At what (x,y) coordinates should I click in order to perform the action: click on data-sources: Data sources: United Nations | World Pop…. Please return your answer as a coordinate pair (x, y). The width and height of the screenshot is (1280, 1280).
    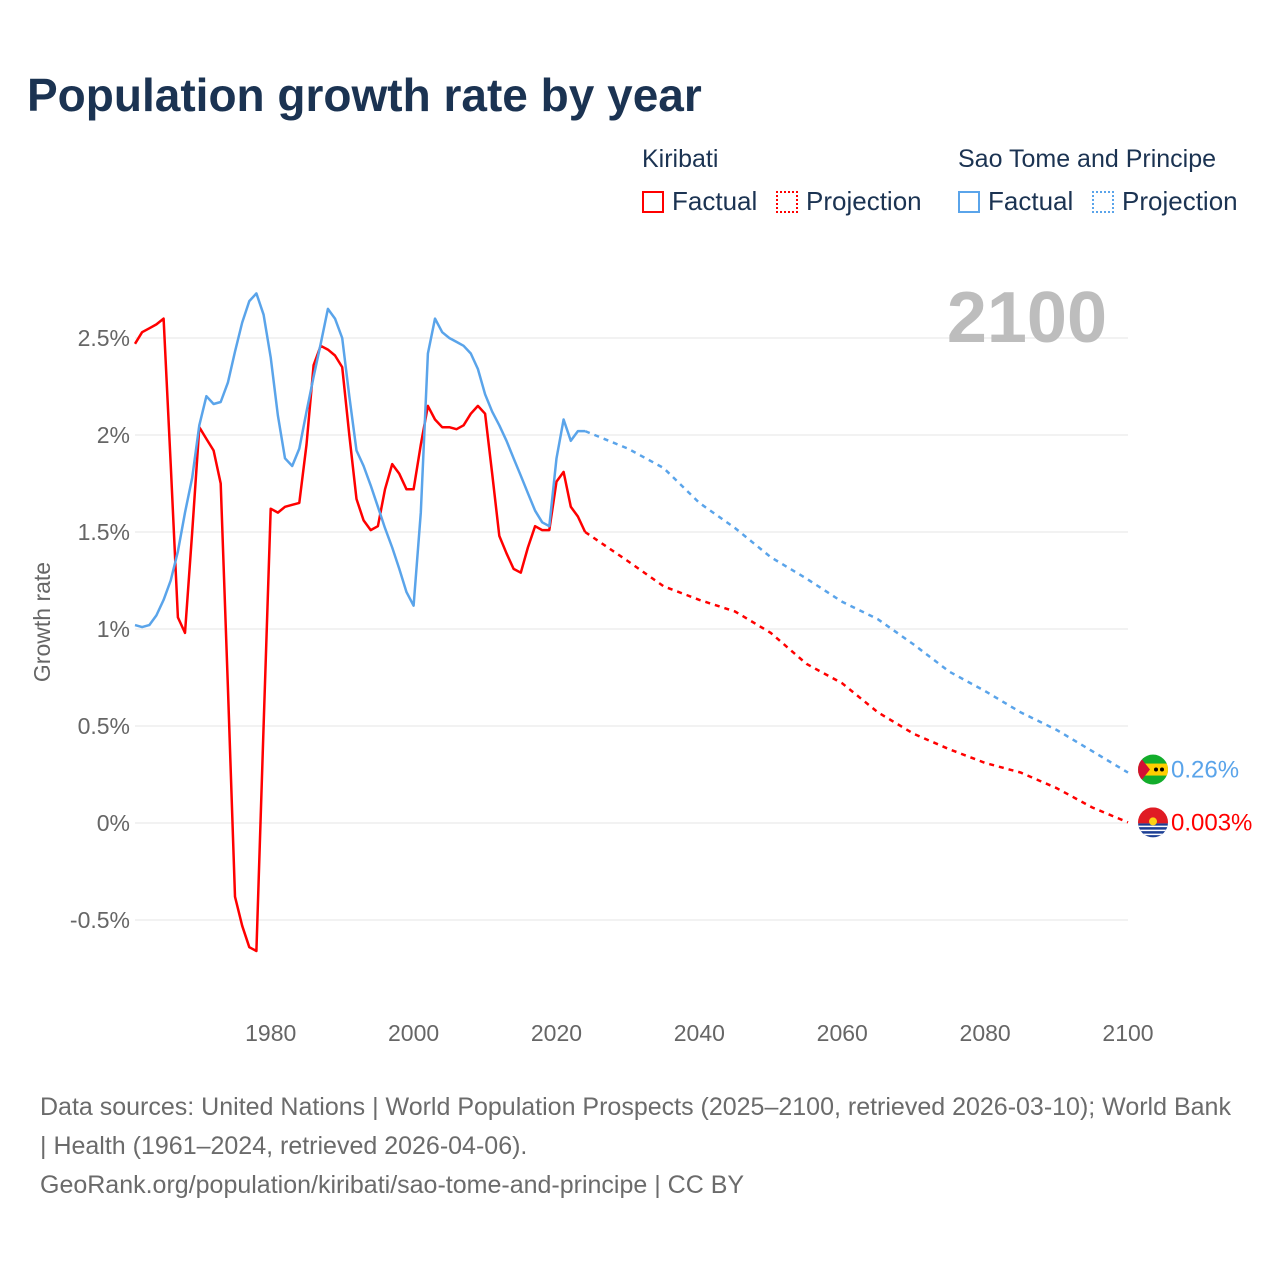
    Looking at the image, I should click on (635, 1126).